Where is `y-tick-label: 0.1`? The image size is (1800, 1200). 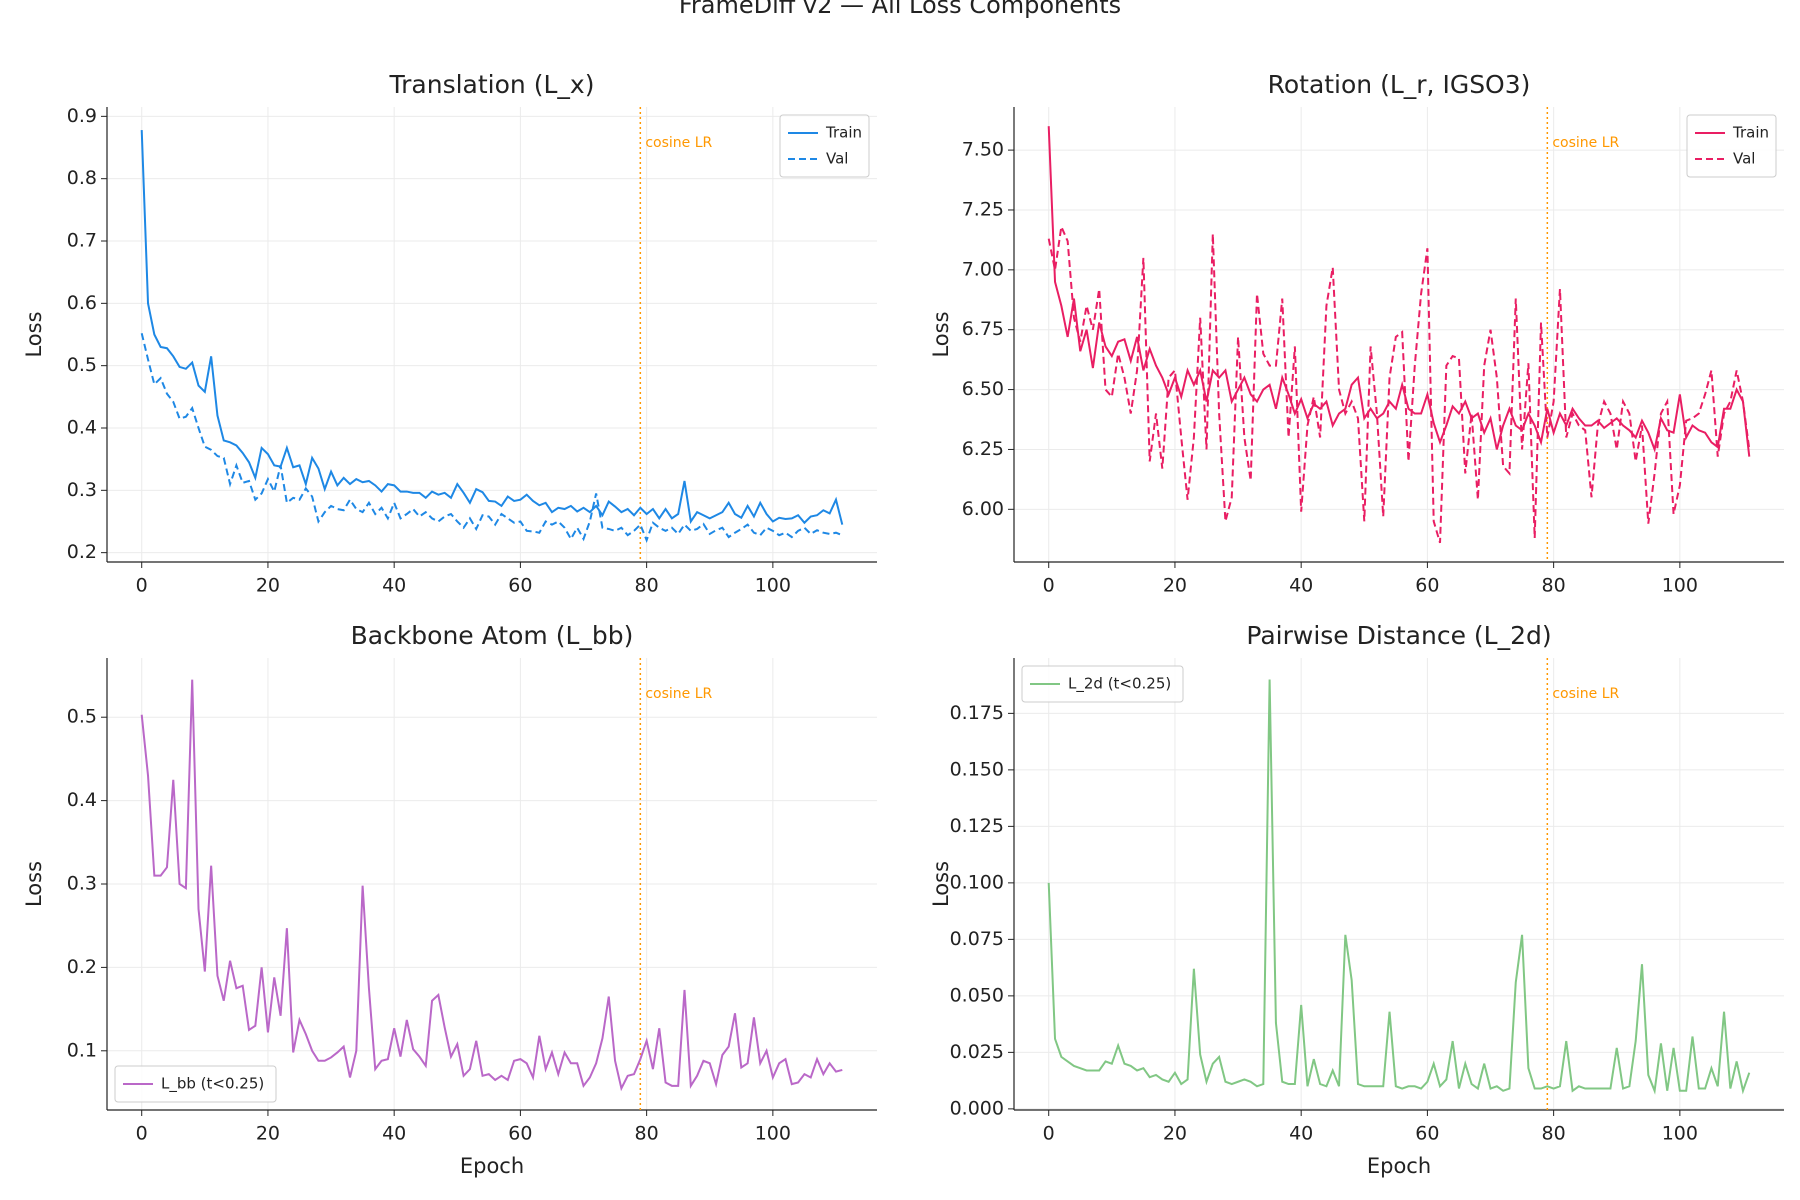
y-tick-label: 0.1 is located at coordinates (82, 1050).